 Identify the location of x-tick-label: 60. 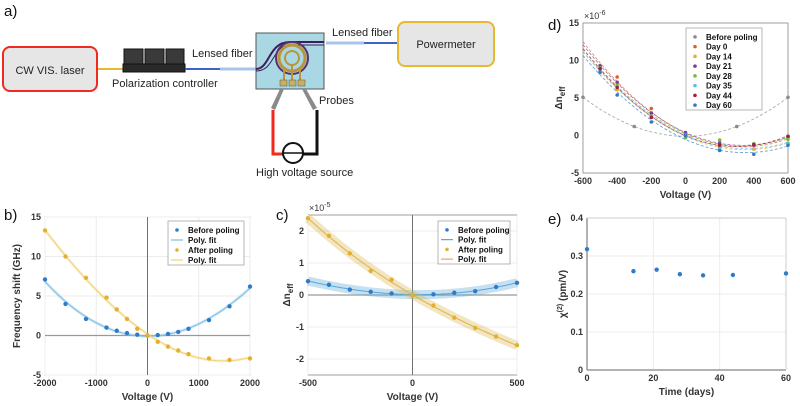
(786, 378).